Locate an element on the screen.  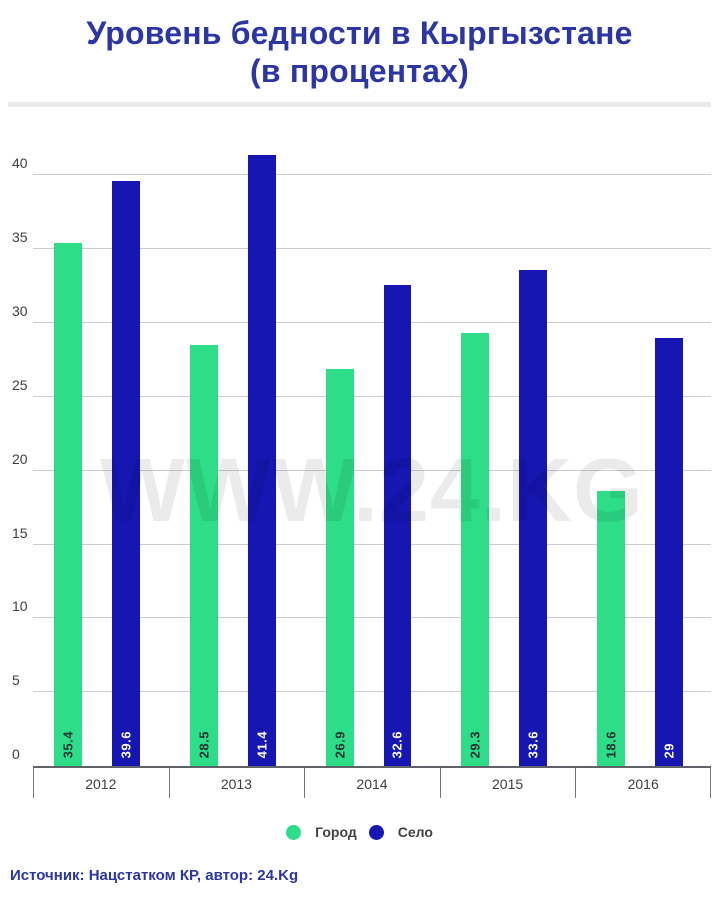
bar-value-label: 26.9 is located at coordinates (340, 744).